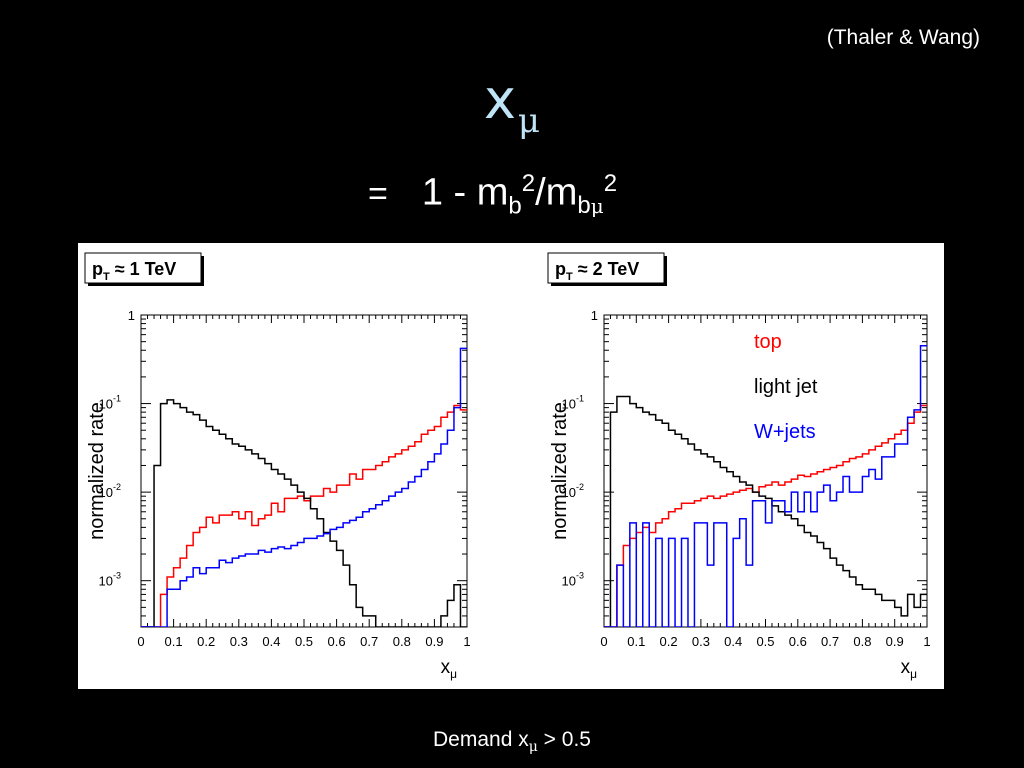 This screenshot has height=768, width=1024. I want to click on formula-lead: 1 - m, so click(465, 192).